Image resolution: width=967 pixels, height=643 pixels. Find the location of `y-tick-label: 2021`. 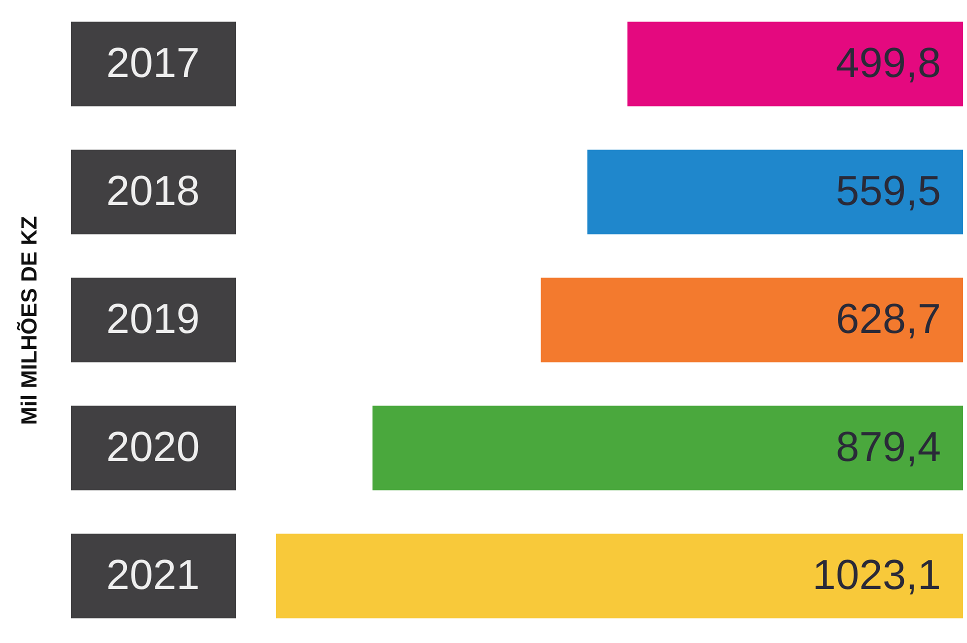

y-tick-label: 2021 is located at coordinates (153, 574).